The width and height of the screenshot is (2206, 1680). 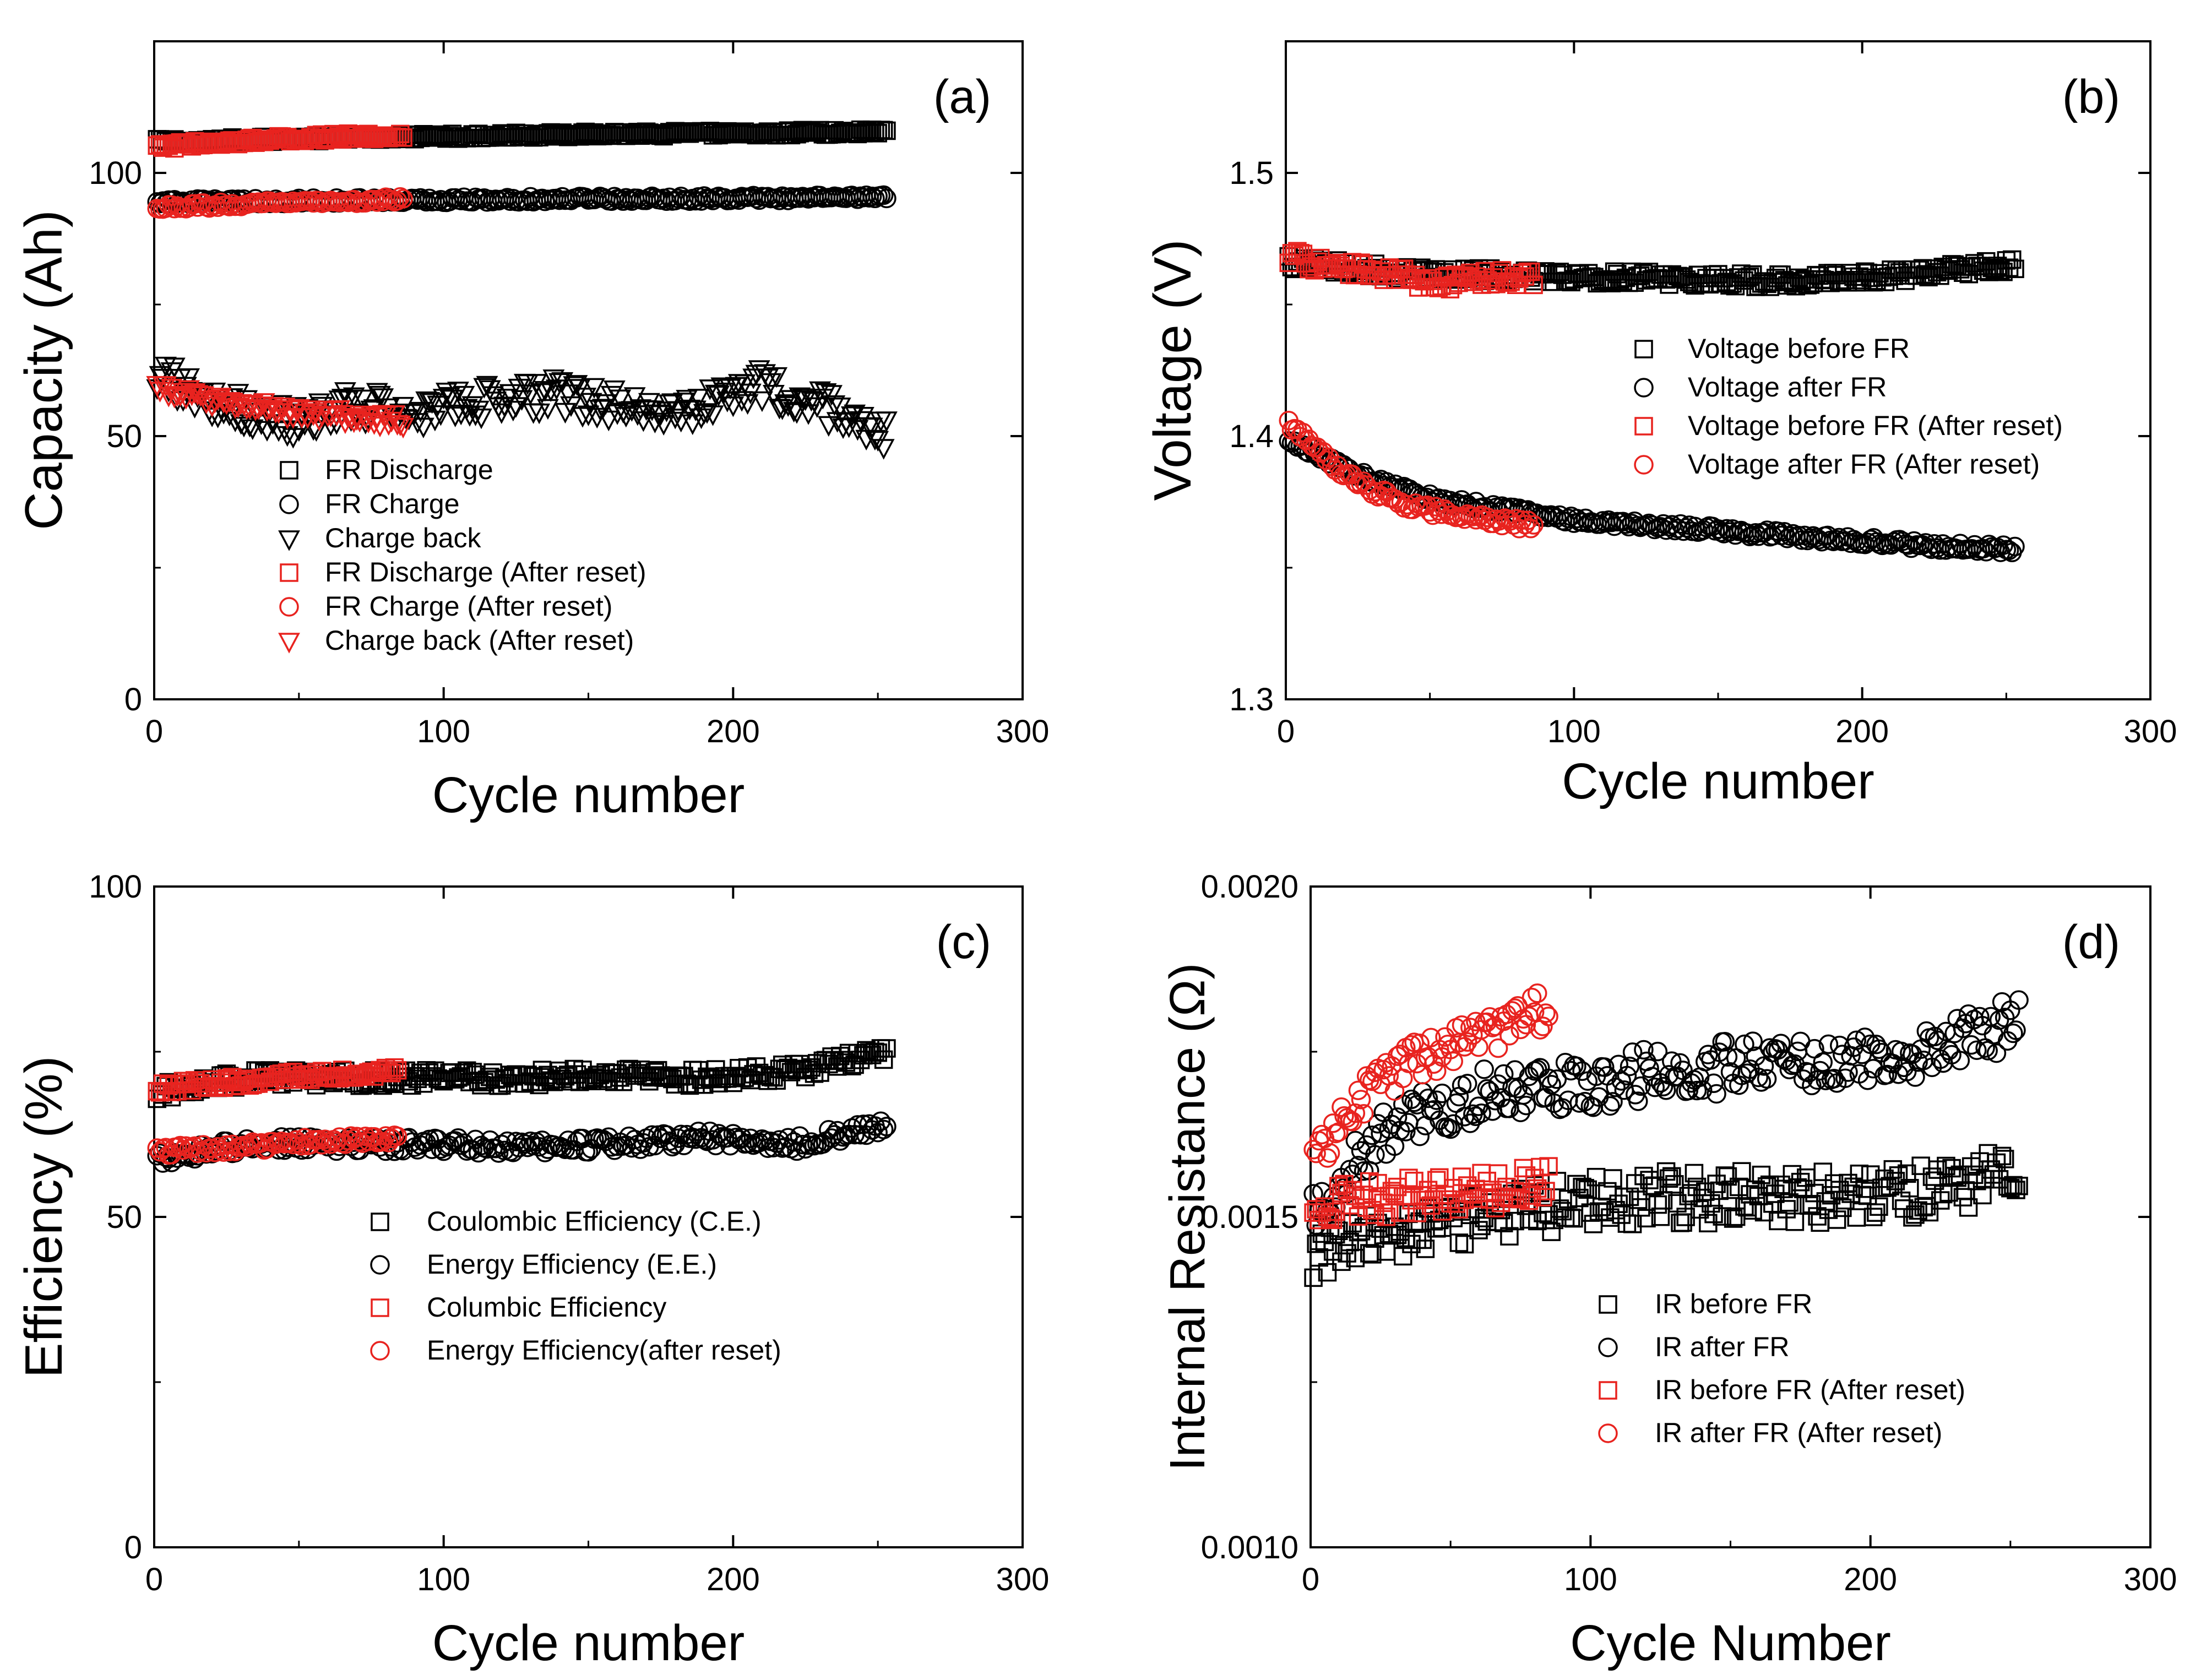 What do you see at coordinates (1798, 1433) in the screenshot?
I see `legend-label: IR after FR (After reset)` at bounding box center [1798, 1433].